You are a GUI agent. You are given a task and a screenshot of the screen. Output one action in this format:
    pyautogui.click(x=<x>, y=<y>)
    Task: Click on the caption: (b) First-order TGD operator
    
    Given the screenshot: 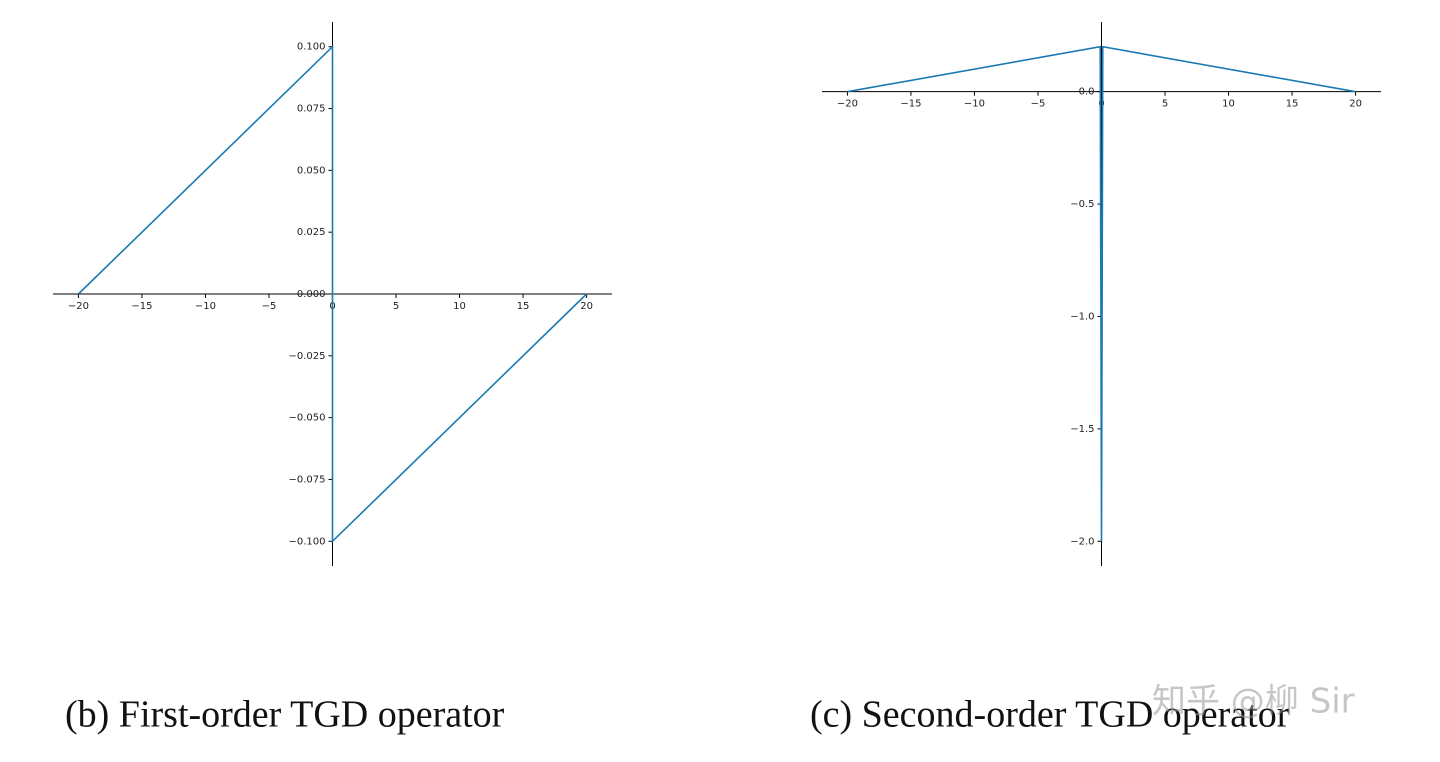 What is the action you would take?
    pyautogui.click(x=285, y=715)
    